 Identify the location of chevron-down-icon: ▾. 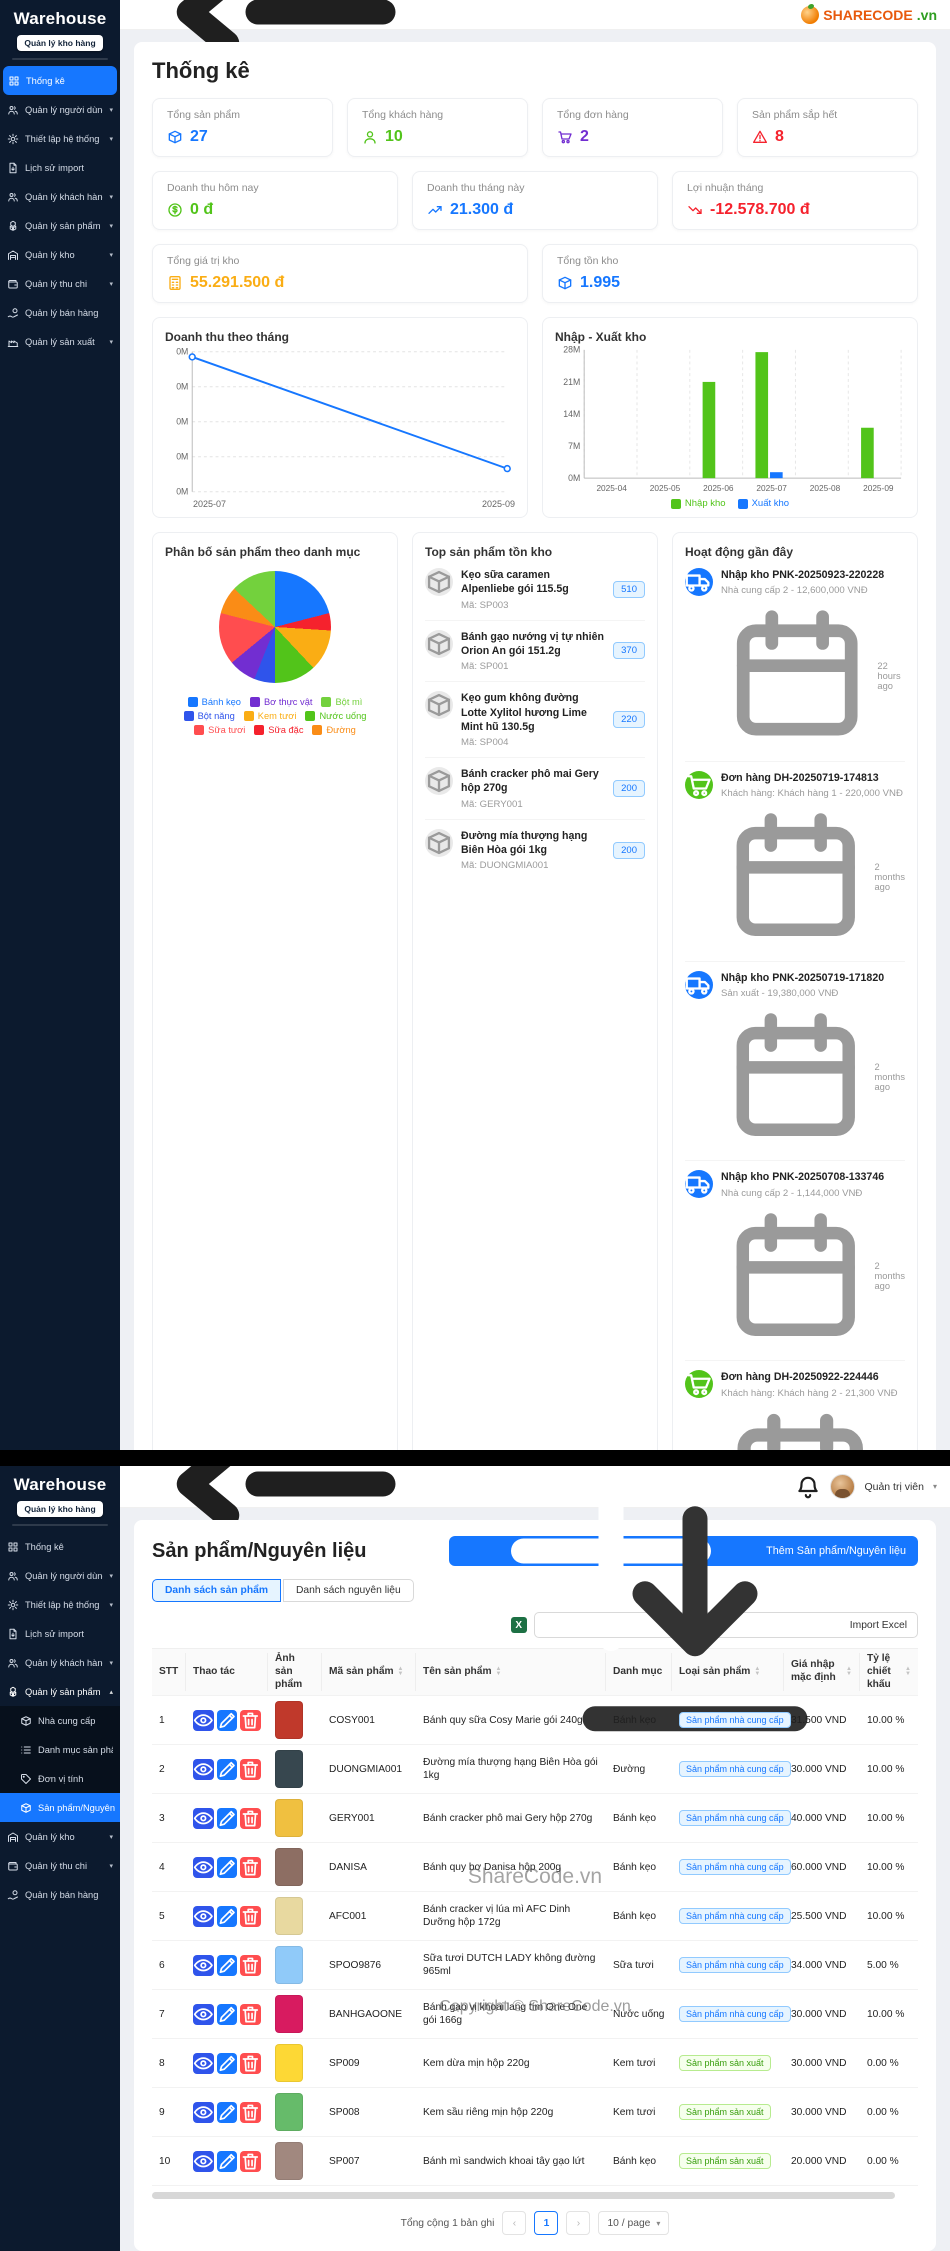
(934, 1486).